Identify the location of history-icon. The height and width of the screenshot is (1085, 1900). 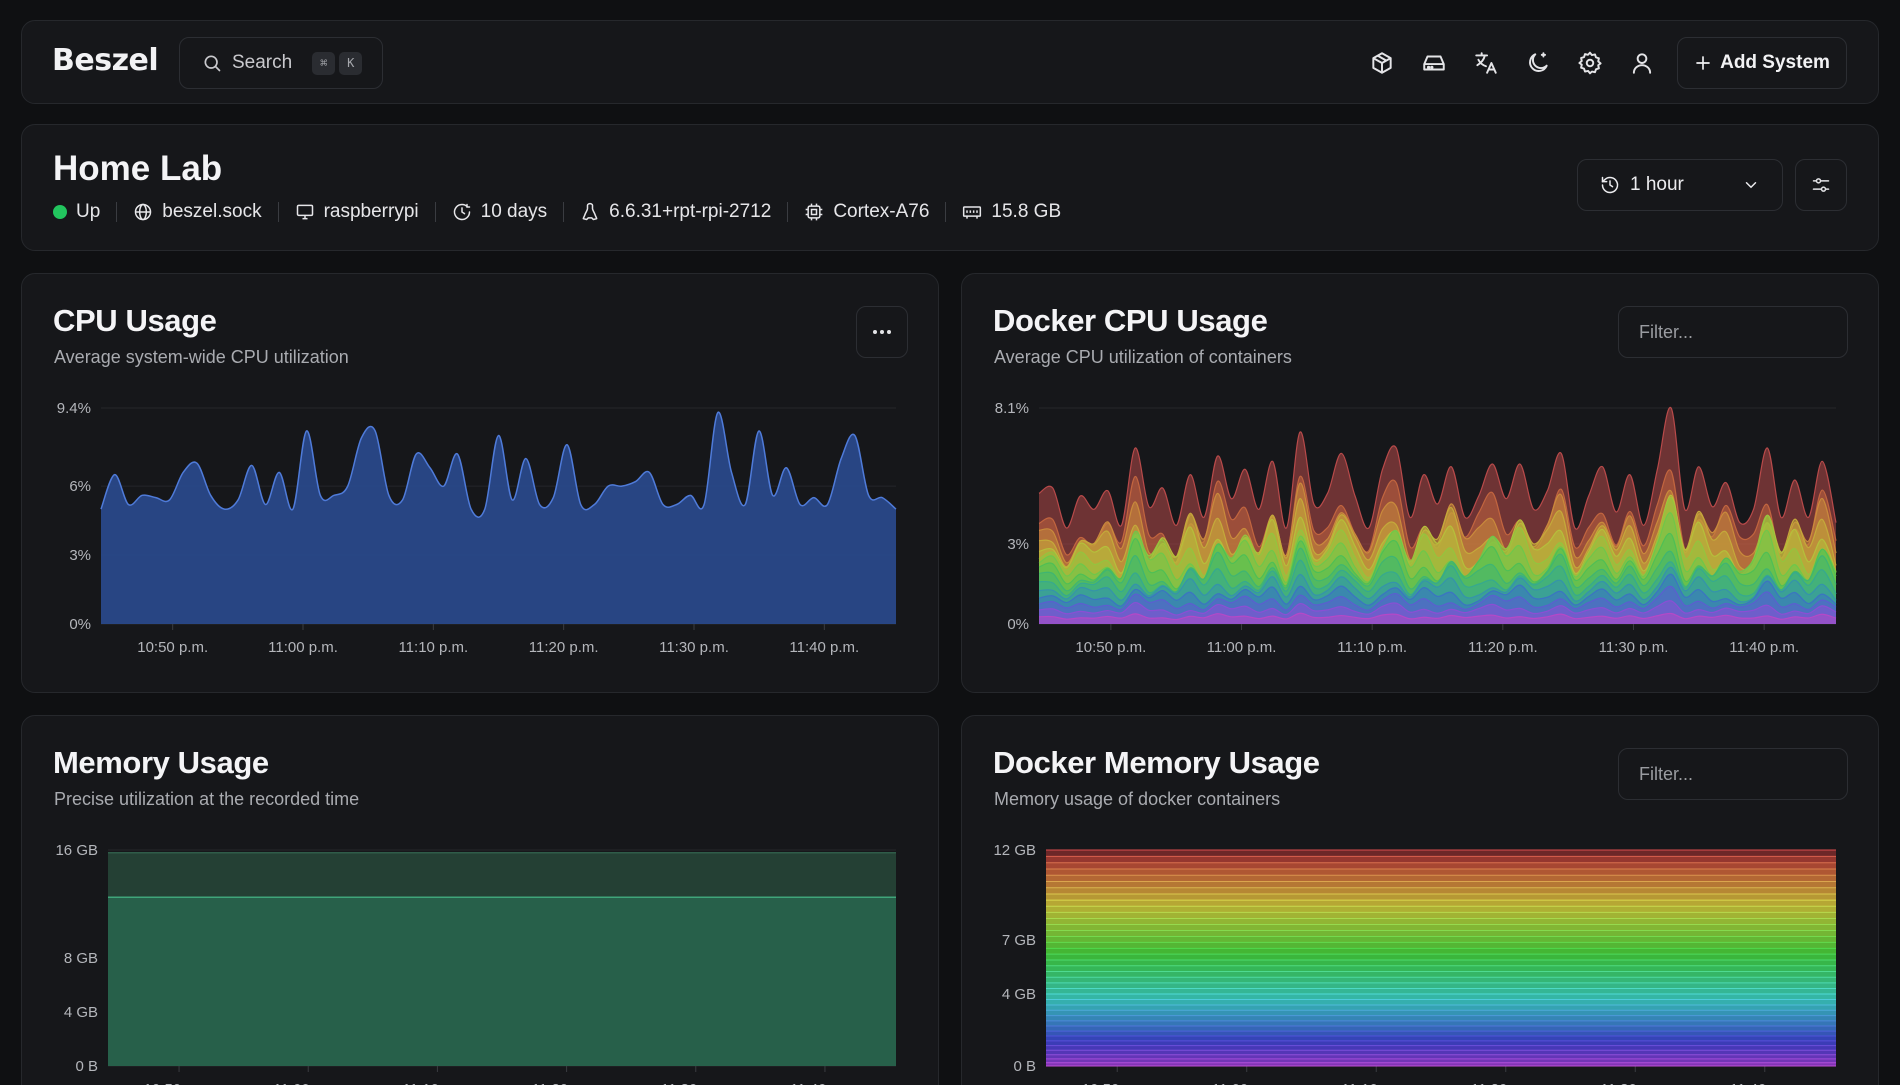
(1610, 185).